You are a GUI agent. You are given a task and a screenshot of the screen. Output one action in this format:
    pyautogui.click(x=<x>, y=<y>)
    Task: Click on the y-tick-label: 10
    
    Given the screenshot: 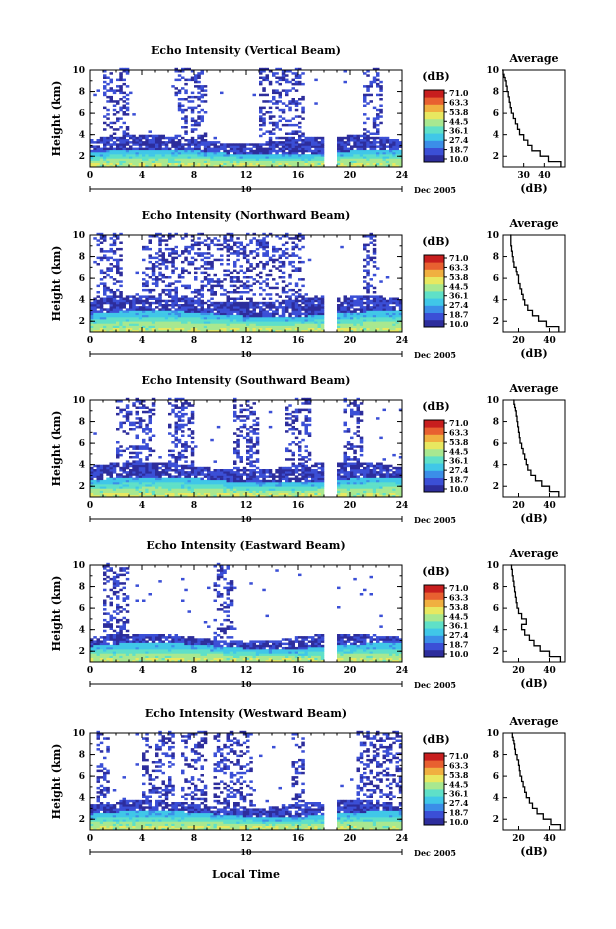 What is the action you would take?
    pyautogui.click(x=78, y=236)
    